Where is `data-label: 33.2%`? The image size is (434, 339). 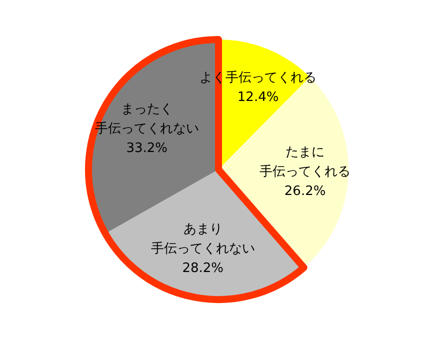
data-label: 33.2% is located at coordinates (147, 148).